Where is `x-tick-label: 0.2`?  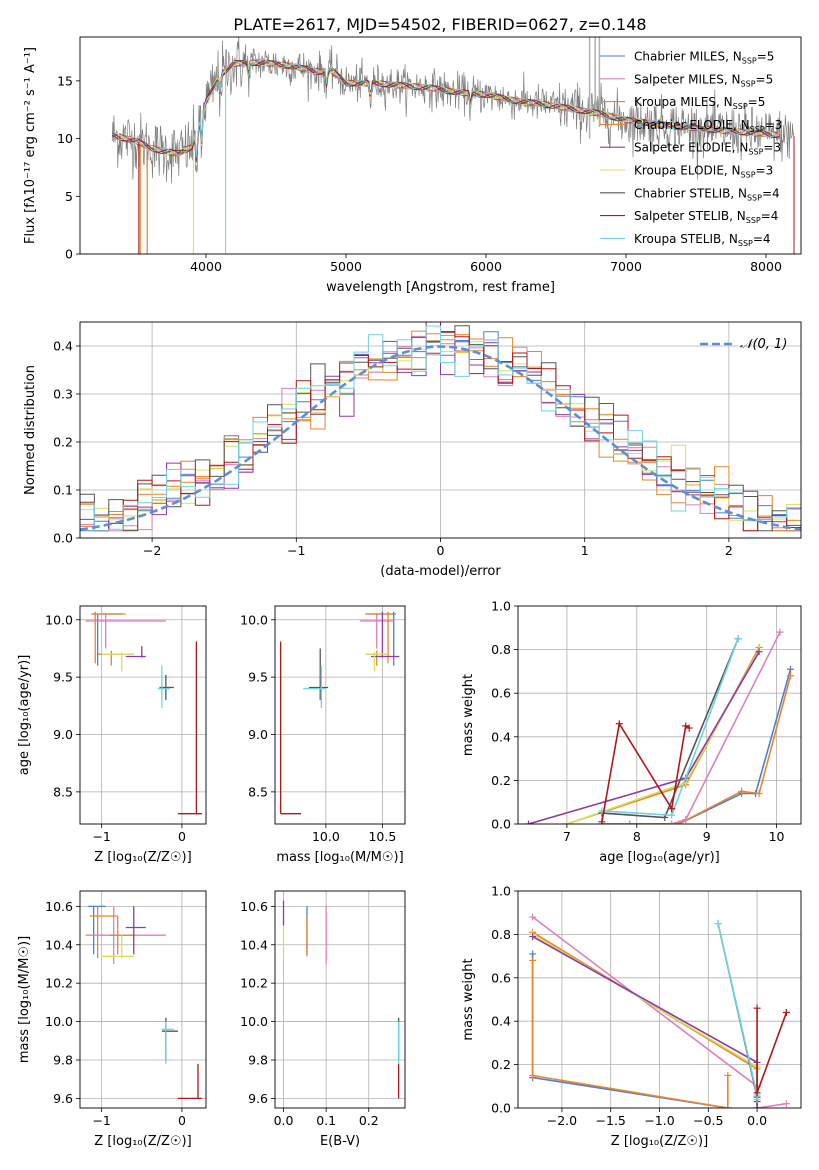 x-tick-label: 0.2 is located at coordinates (369, 1120).